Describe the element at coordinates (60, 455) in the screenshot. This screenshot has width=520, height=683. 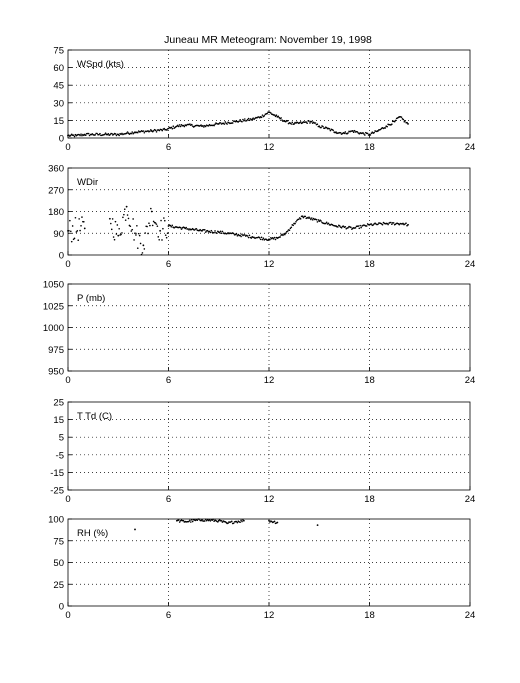
I see `y-tick-label: -5` at that location.